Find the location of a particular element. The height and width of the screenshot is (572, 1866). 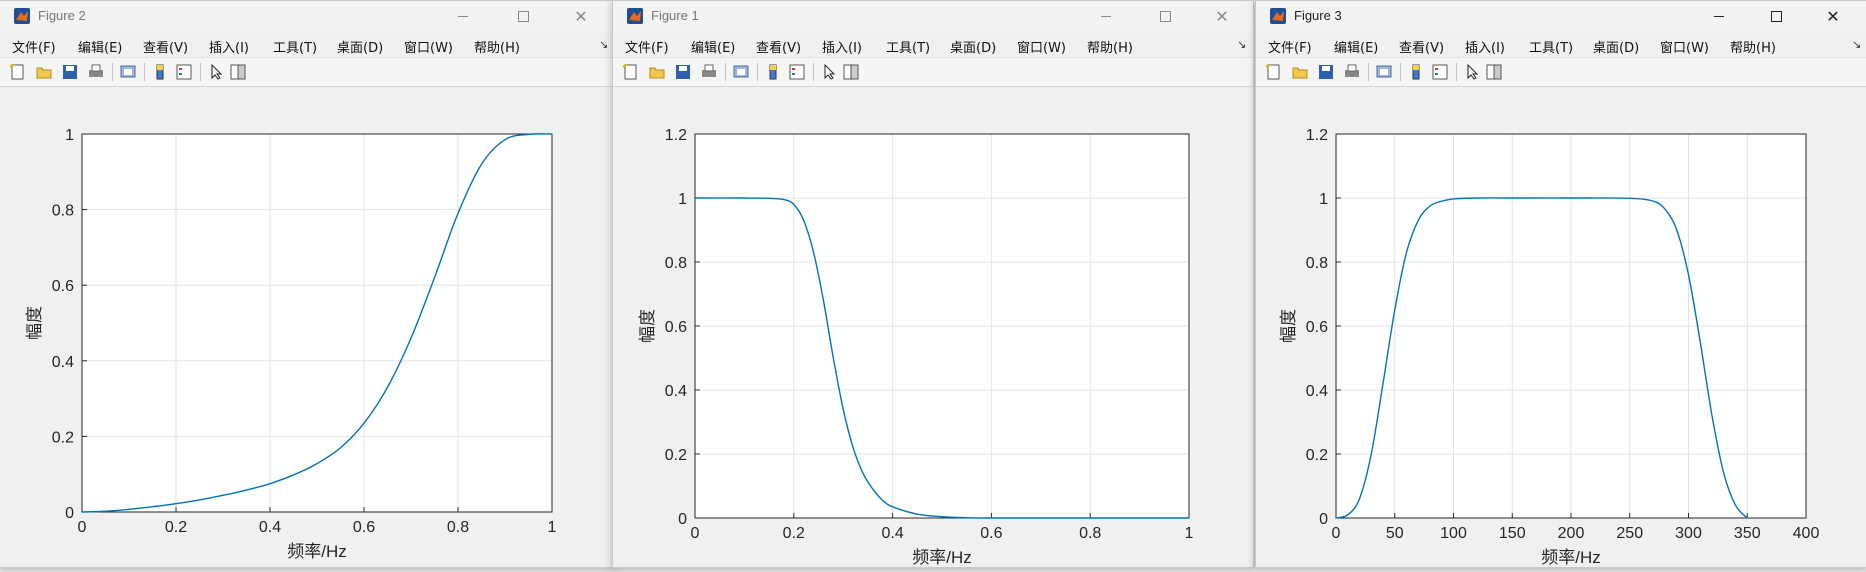

y-tick-label: 0.4 is located at coordinates (1317, 391).